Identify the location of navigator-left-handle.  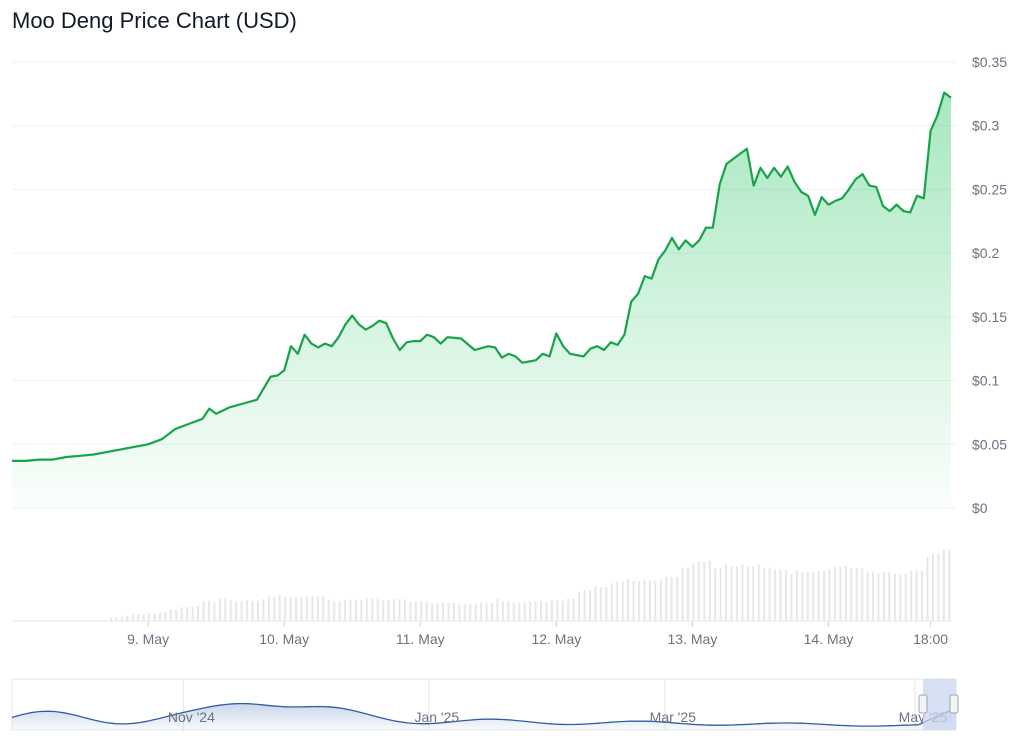
(923, 704).